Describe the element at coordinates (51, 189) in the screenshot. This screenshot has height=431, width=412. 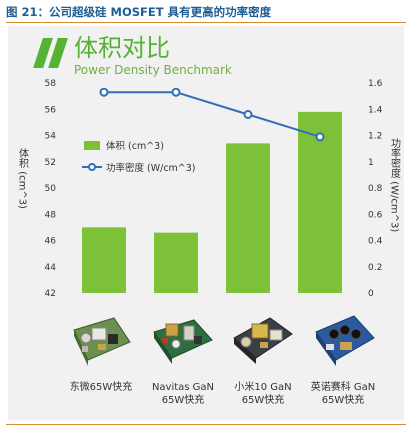
I see `y-tick-label: 50` at that location.